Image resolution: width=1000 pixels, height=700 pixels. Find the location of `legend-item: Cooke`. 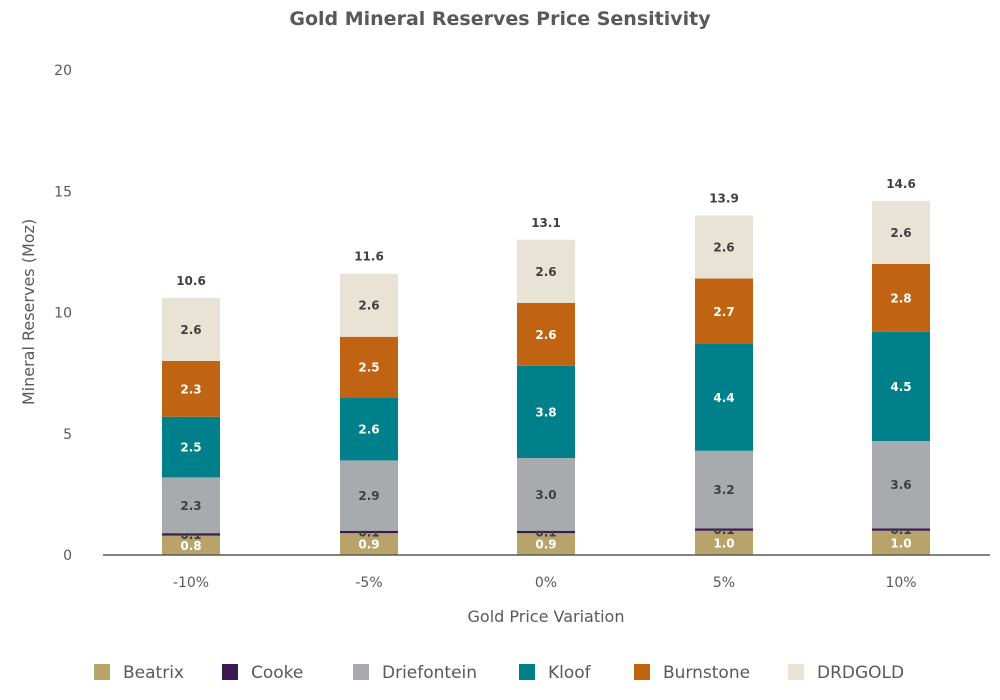

legend-item: Cooke is located at coordinates (262, 673).